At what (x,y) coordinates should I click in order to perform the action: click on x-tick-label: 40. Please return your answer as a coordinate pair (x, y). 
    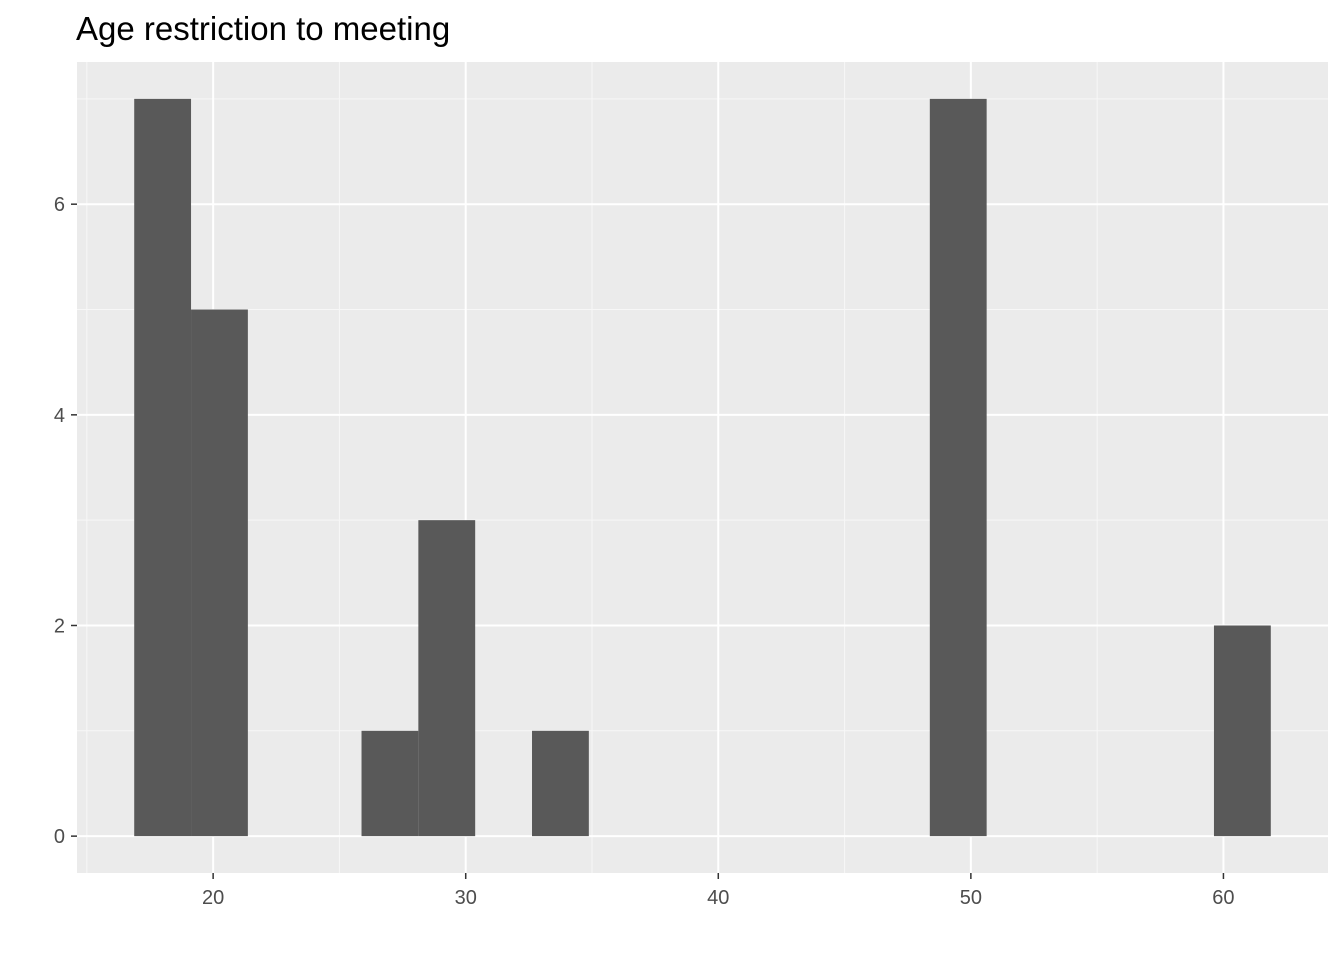
    Looking at the image, I should click on (718, 898).